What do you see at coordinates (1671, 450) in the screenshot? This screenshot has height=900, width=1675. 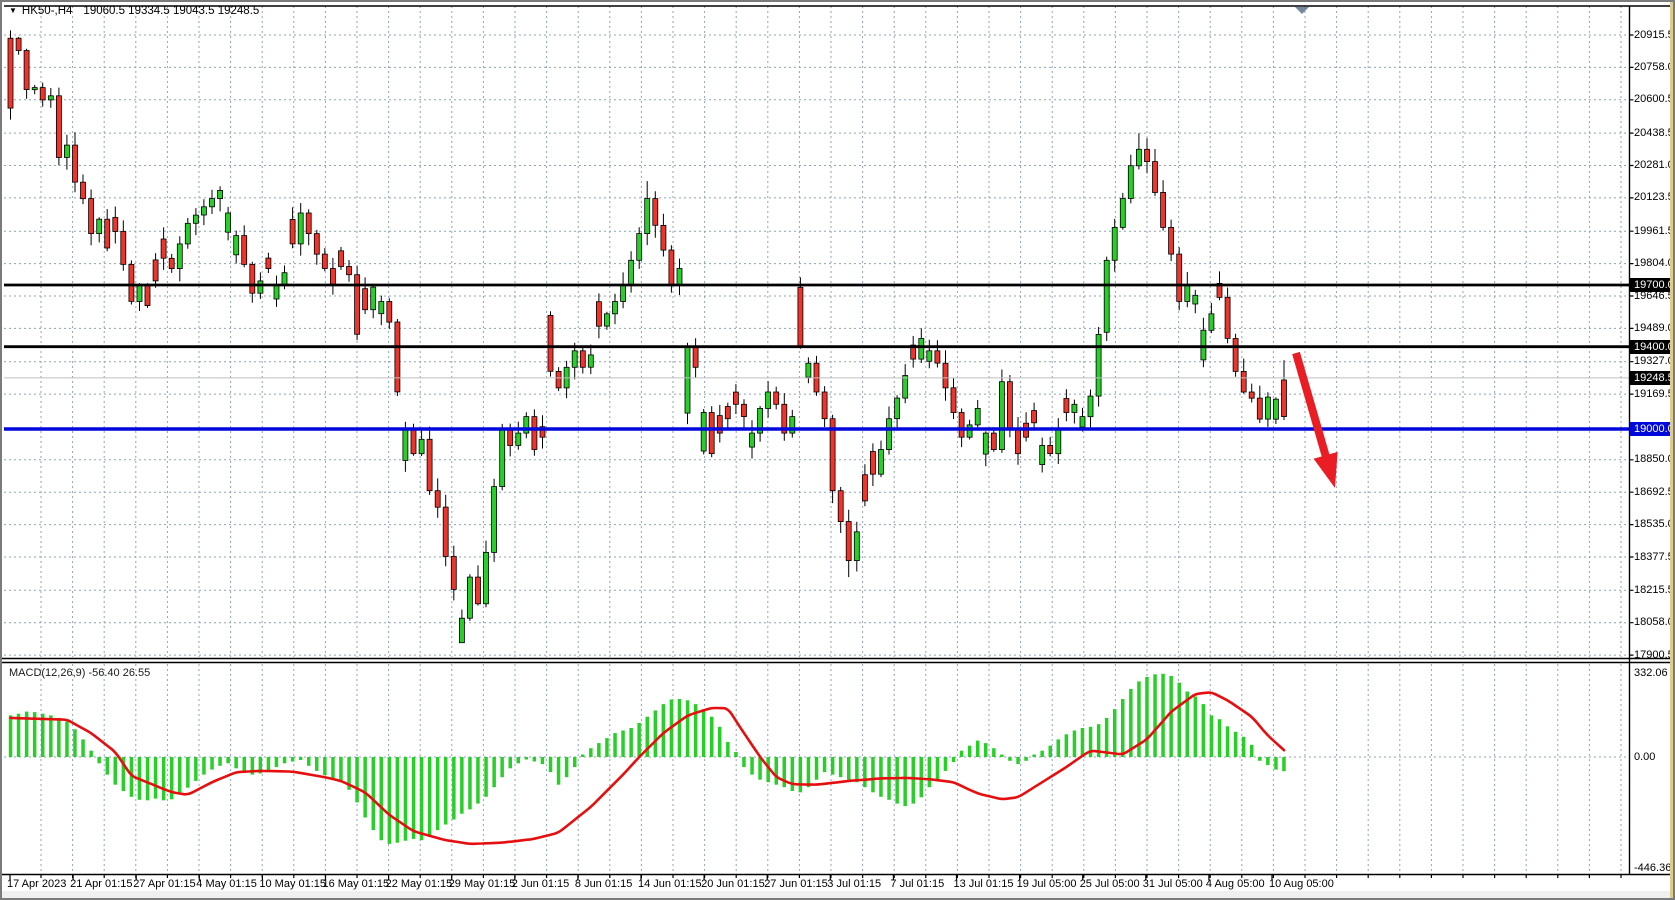 I see `window-edge-strip` at bounding box center [1671, 450].